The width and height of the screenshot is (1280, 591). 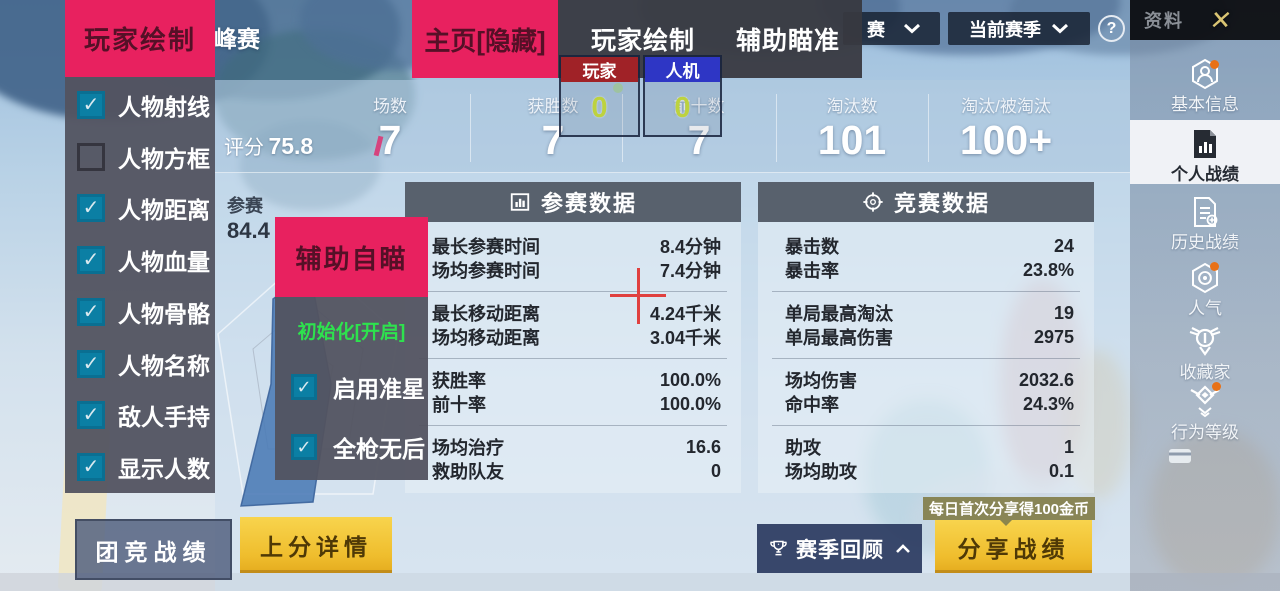 What do you see at coordinates (778, 548) in the screenshot?
I see `trophy-icon` at bounding box center [778, 548].